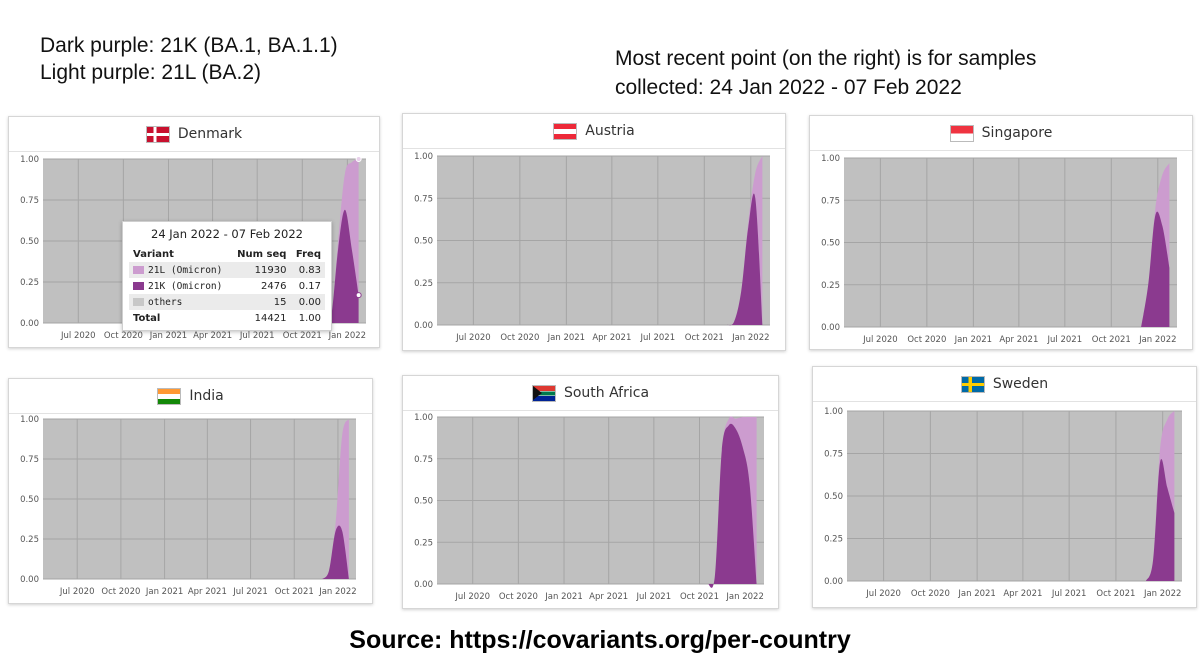 This screenshot has height=668, width=1200. Describe the element at coordinates (606, 393) in the screenshot. I see `panel-title: South Africa` at that location.